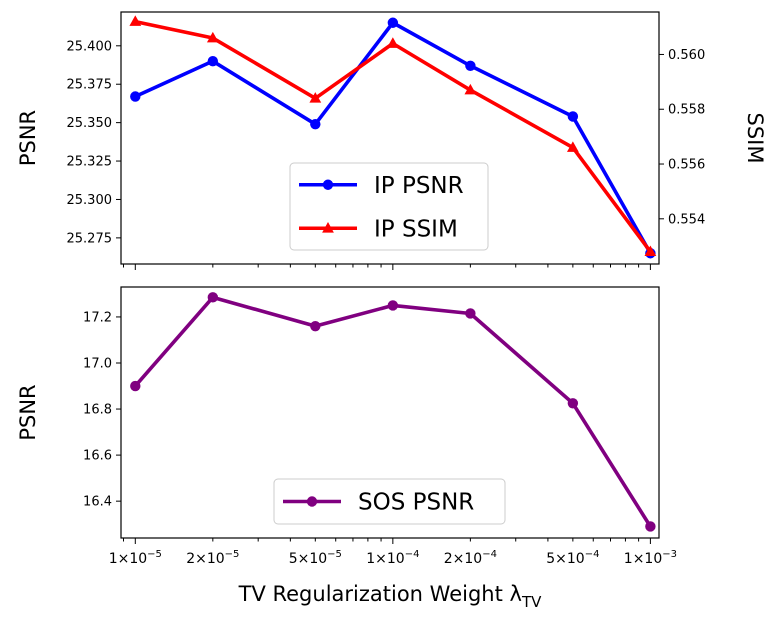  I want to click on x-tick-label: 2×10⁻⁵, so click(212, 558).